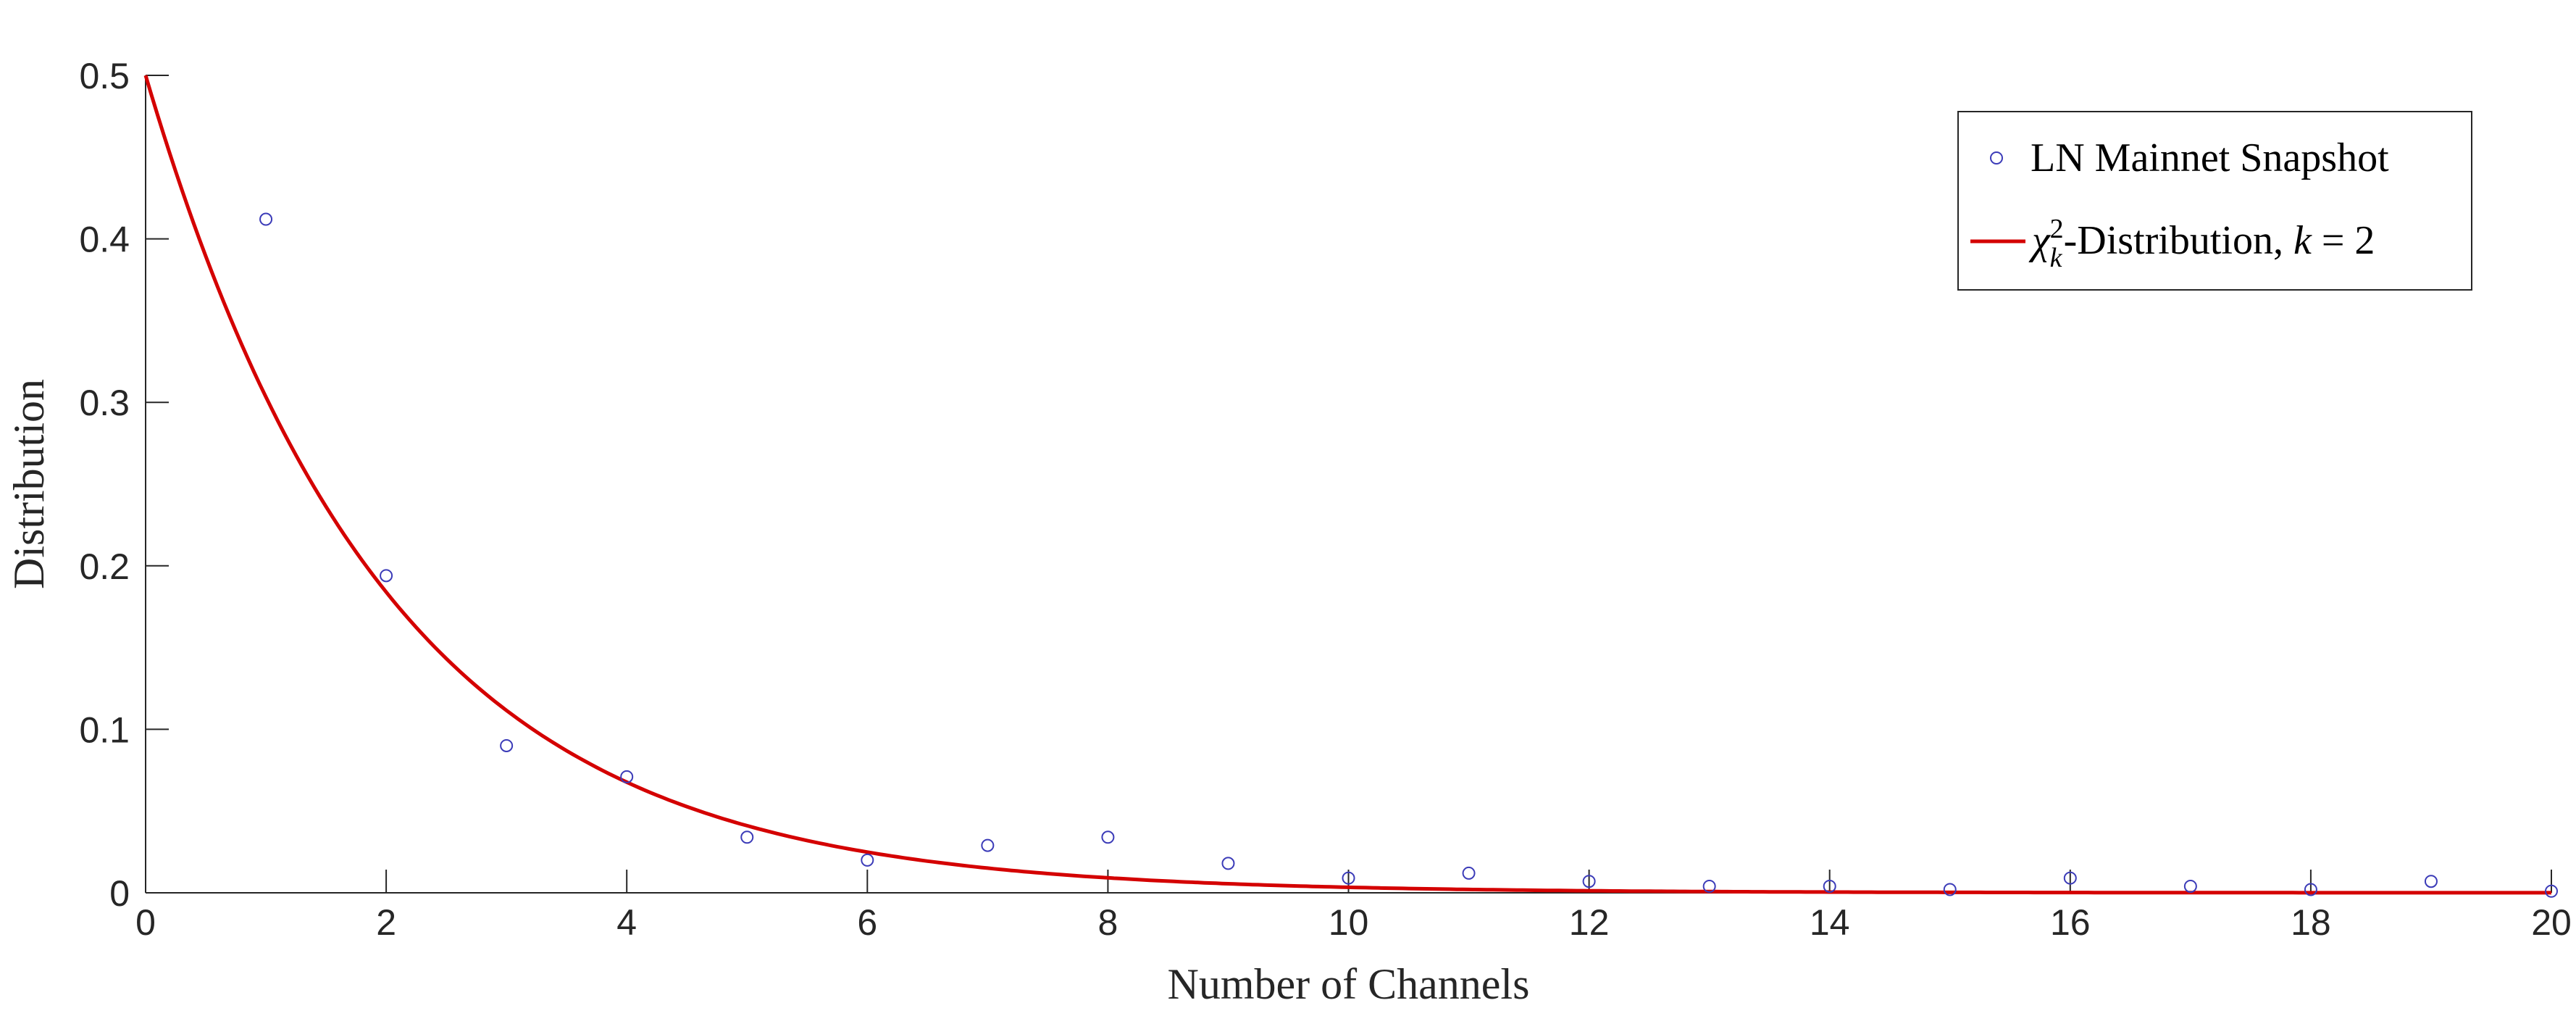  Describe the element at coordinates (1589, 922) in the screenshot. I see `x-tick-label: 12` at that location.